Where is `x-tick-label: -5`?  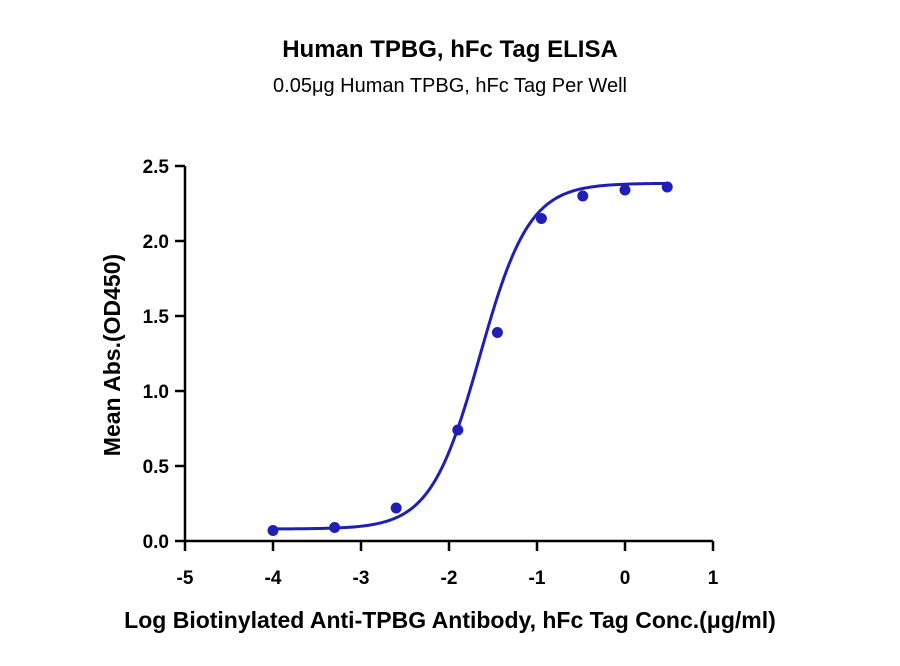 x-tick-label: -5 is located at coordinates (185, 578).